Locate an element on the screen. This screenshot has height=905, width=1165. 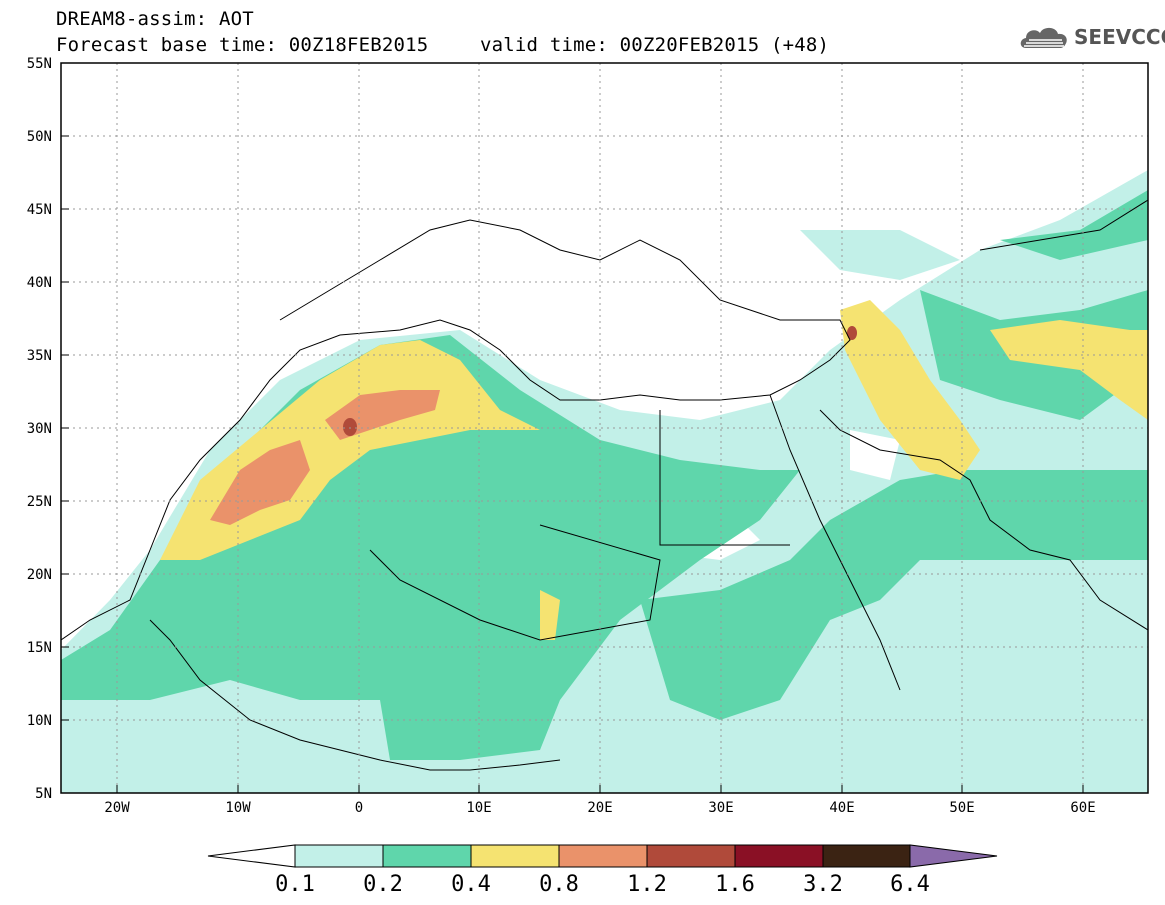
seevccc-logo: SEEVCCC is located at coordinates (1091, 37).